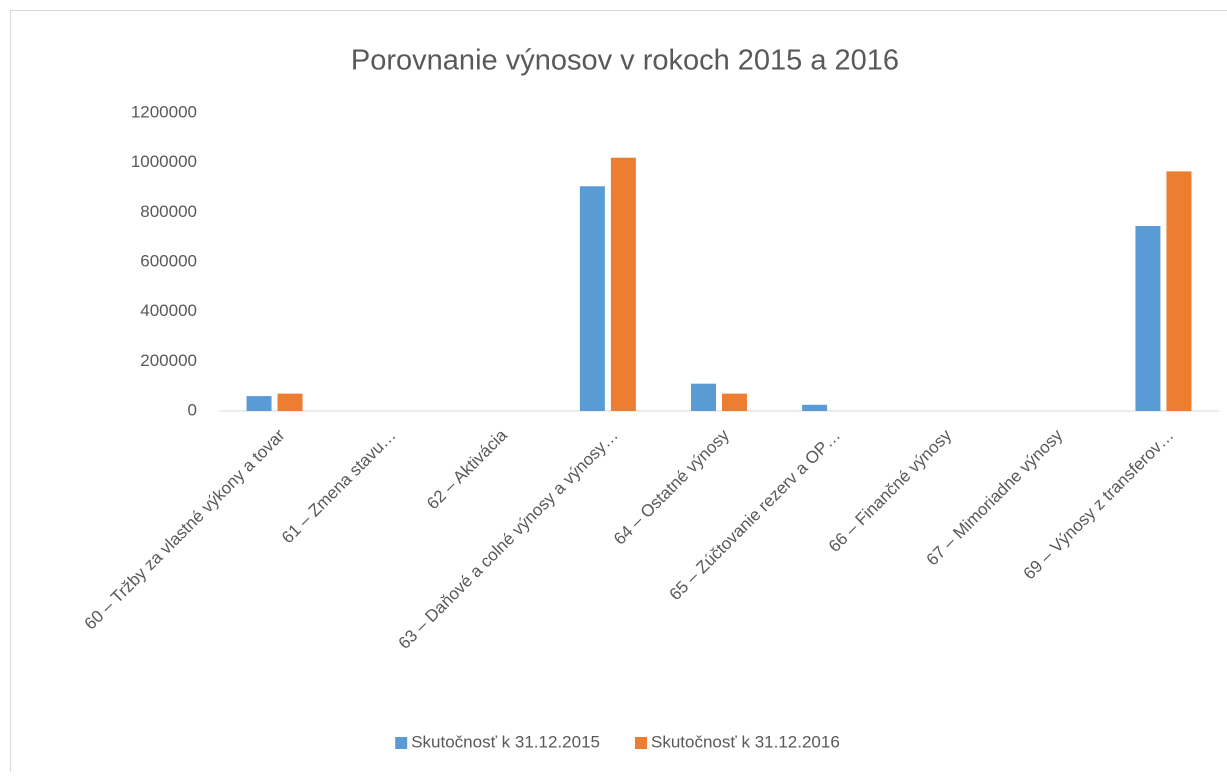  Describe the element at coordinates (505, 741) in the screenshot. I see `legend-label: Skutočnosť k 31.12.2015` at that location.